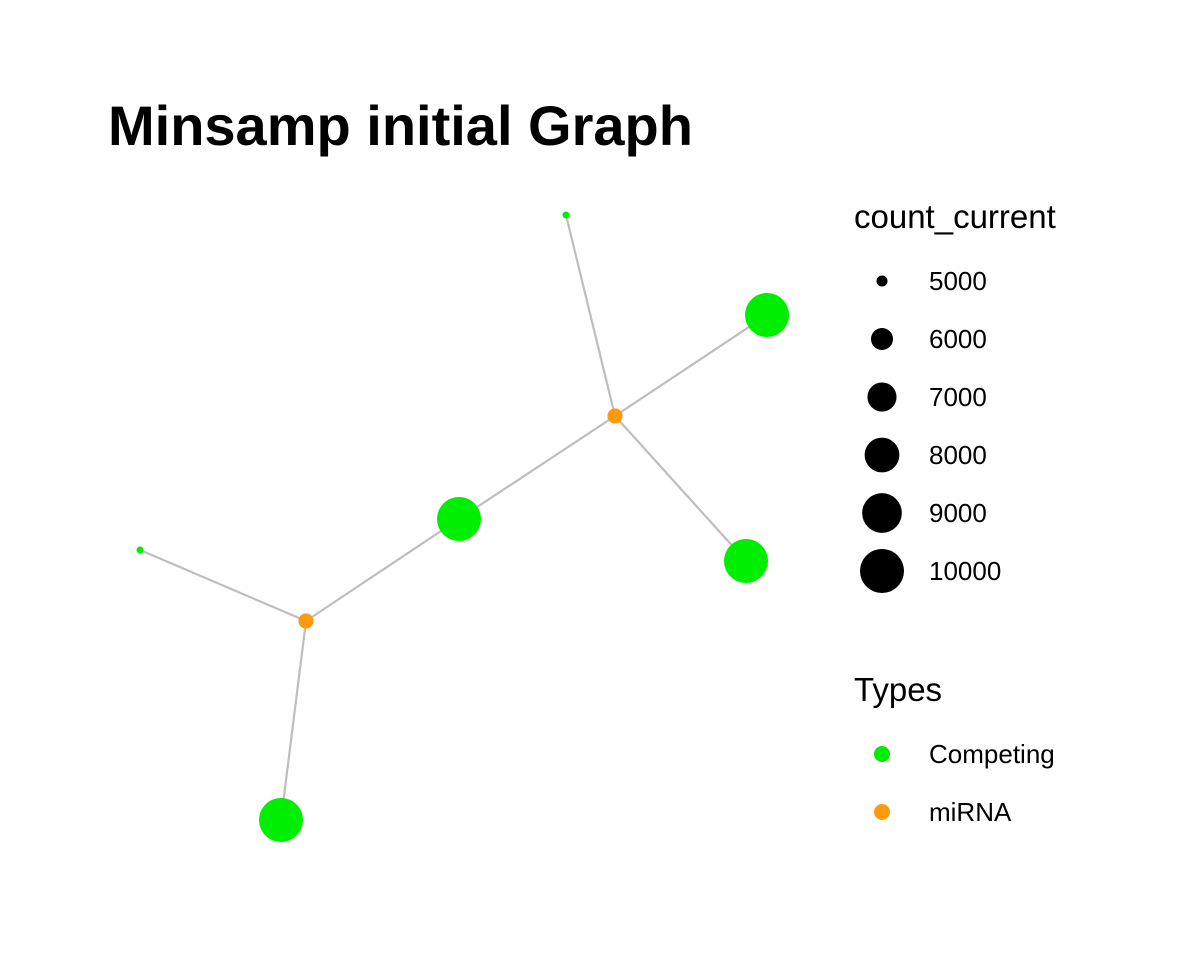  I want to click on legend-type-dot-competing, so click(882, 754).